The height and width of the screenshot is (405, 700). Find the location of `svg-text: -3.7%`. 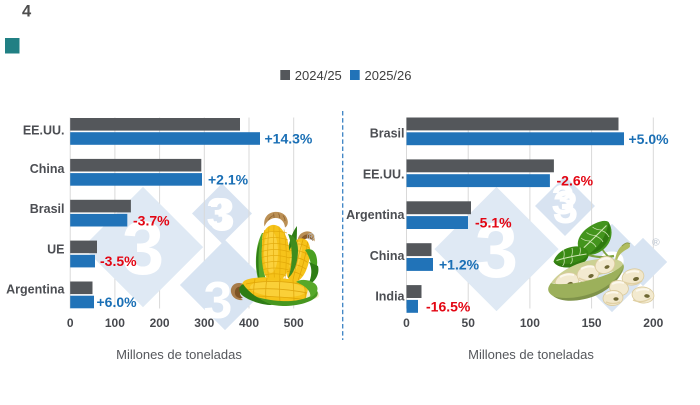

svg-text: -3.7% is located at coordinates (151, 220).